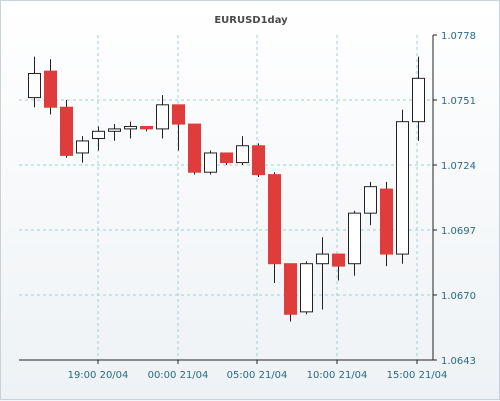  Describe the element at coordinates (458, 296) in the screenshot. I see `y-tick-label: 1.0670` at that location.